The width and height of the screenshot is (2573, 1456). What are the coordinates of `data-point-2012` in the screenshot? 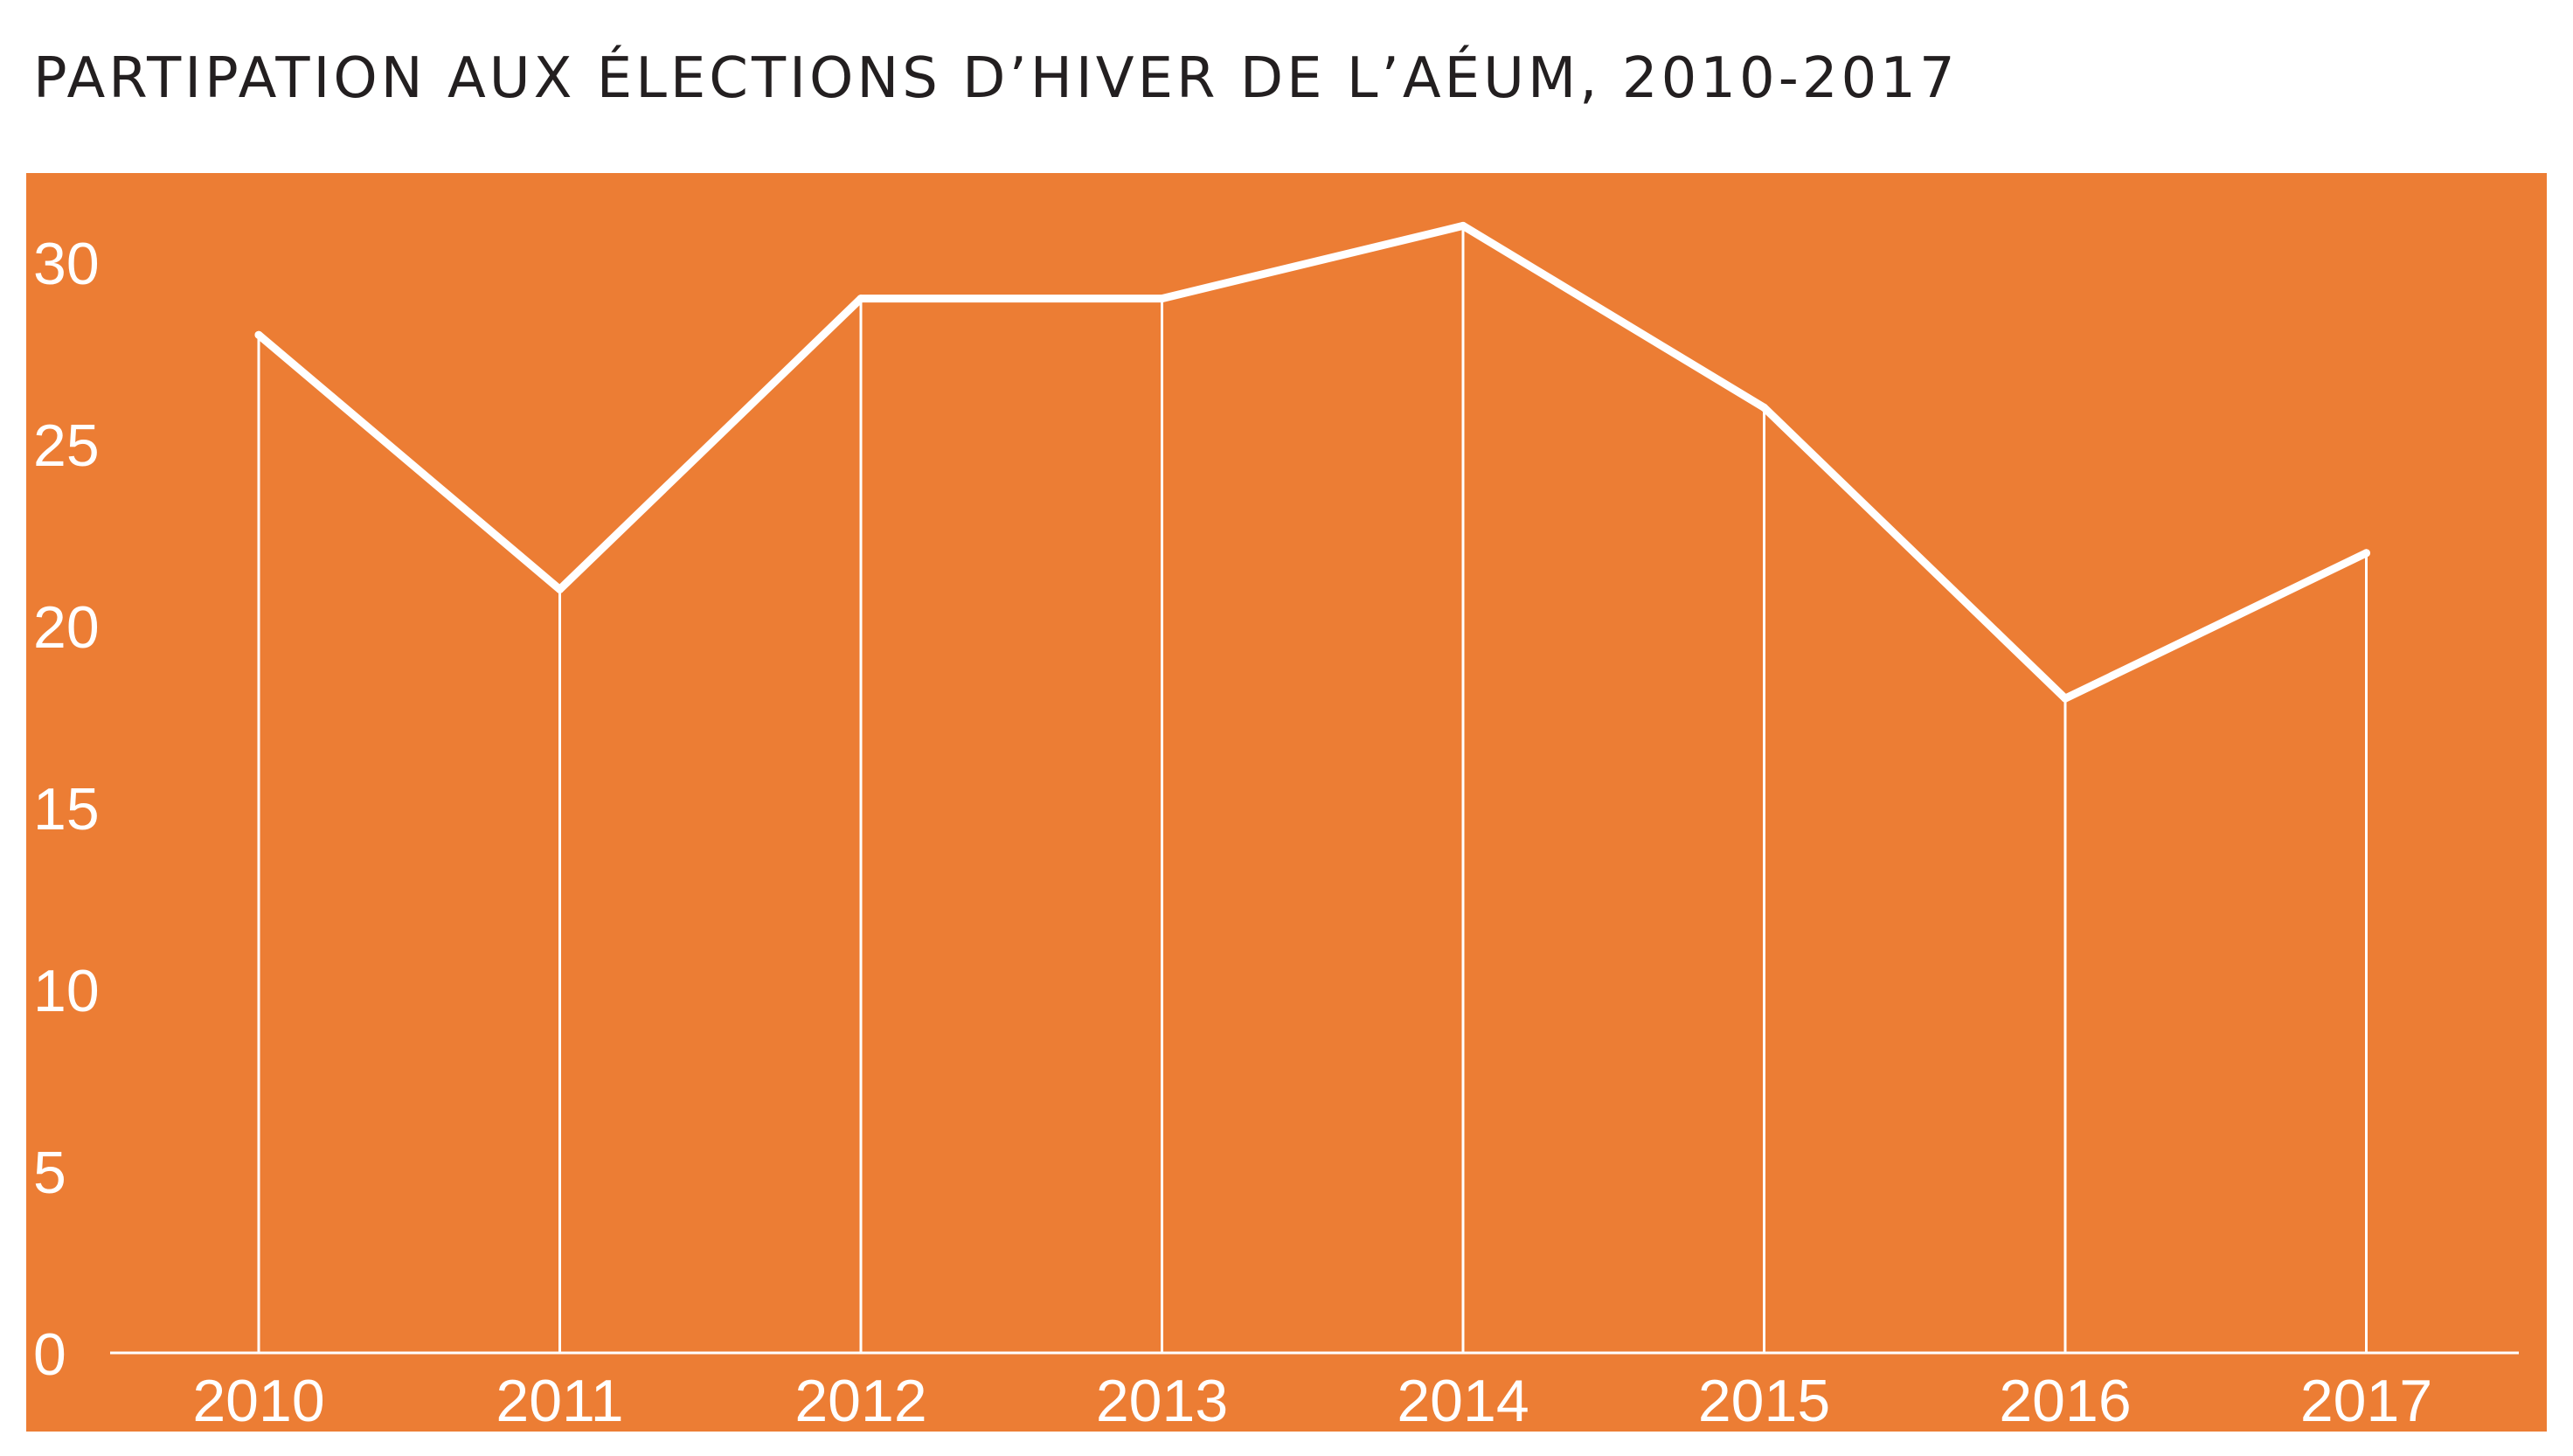 It's located at (861, 299).